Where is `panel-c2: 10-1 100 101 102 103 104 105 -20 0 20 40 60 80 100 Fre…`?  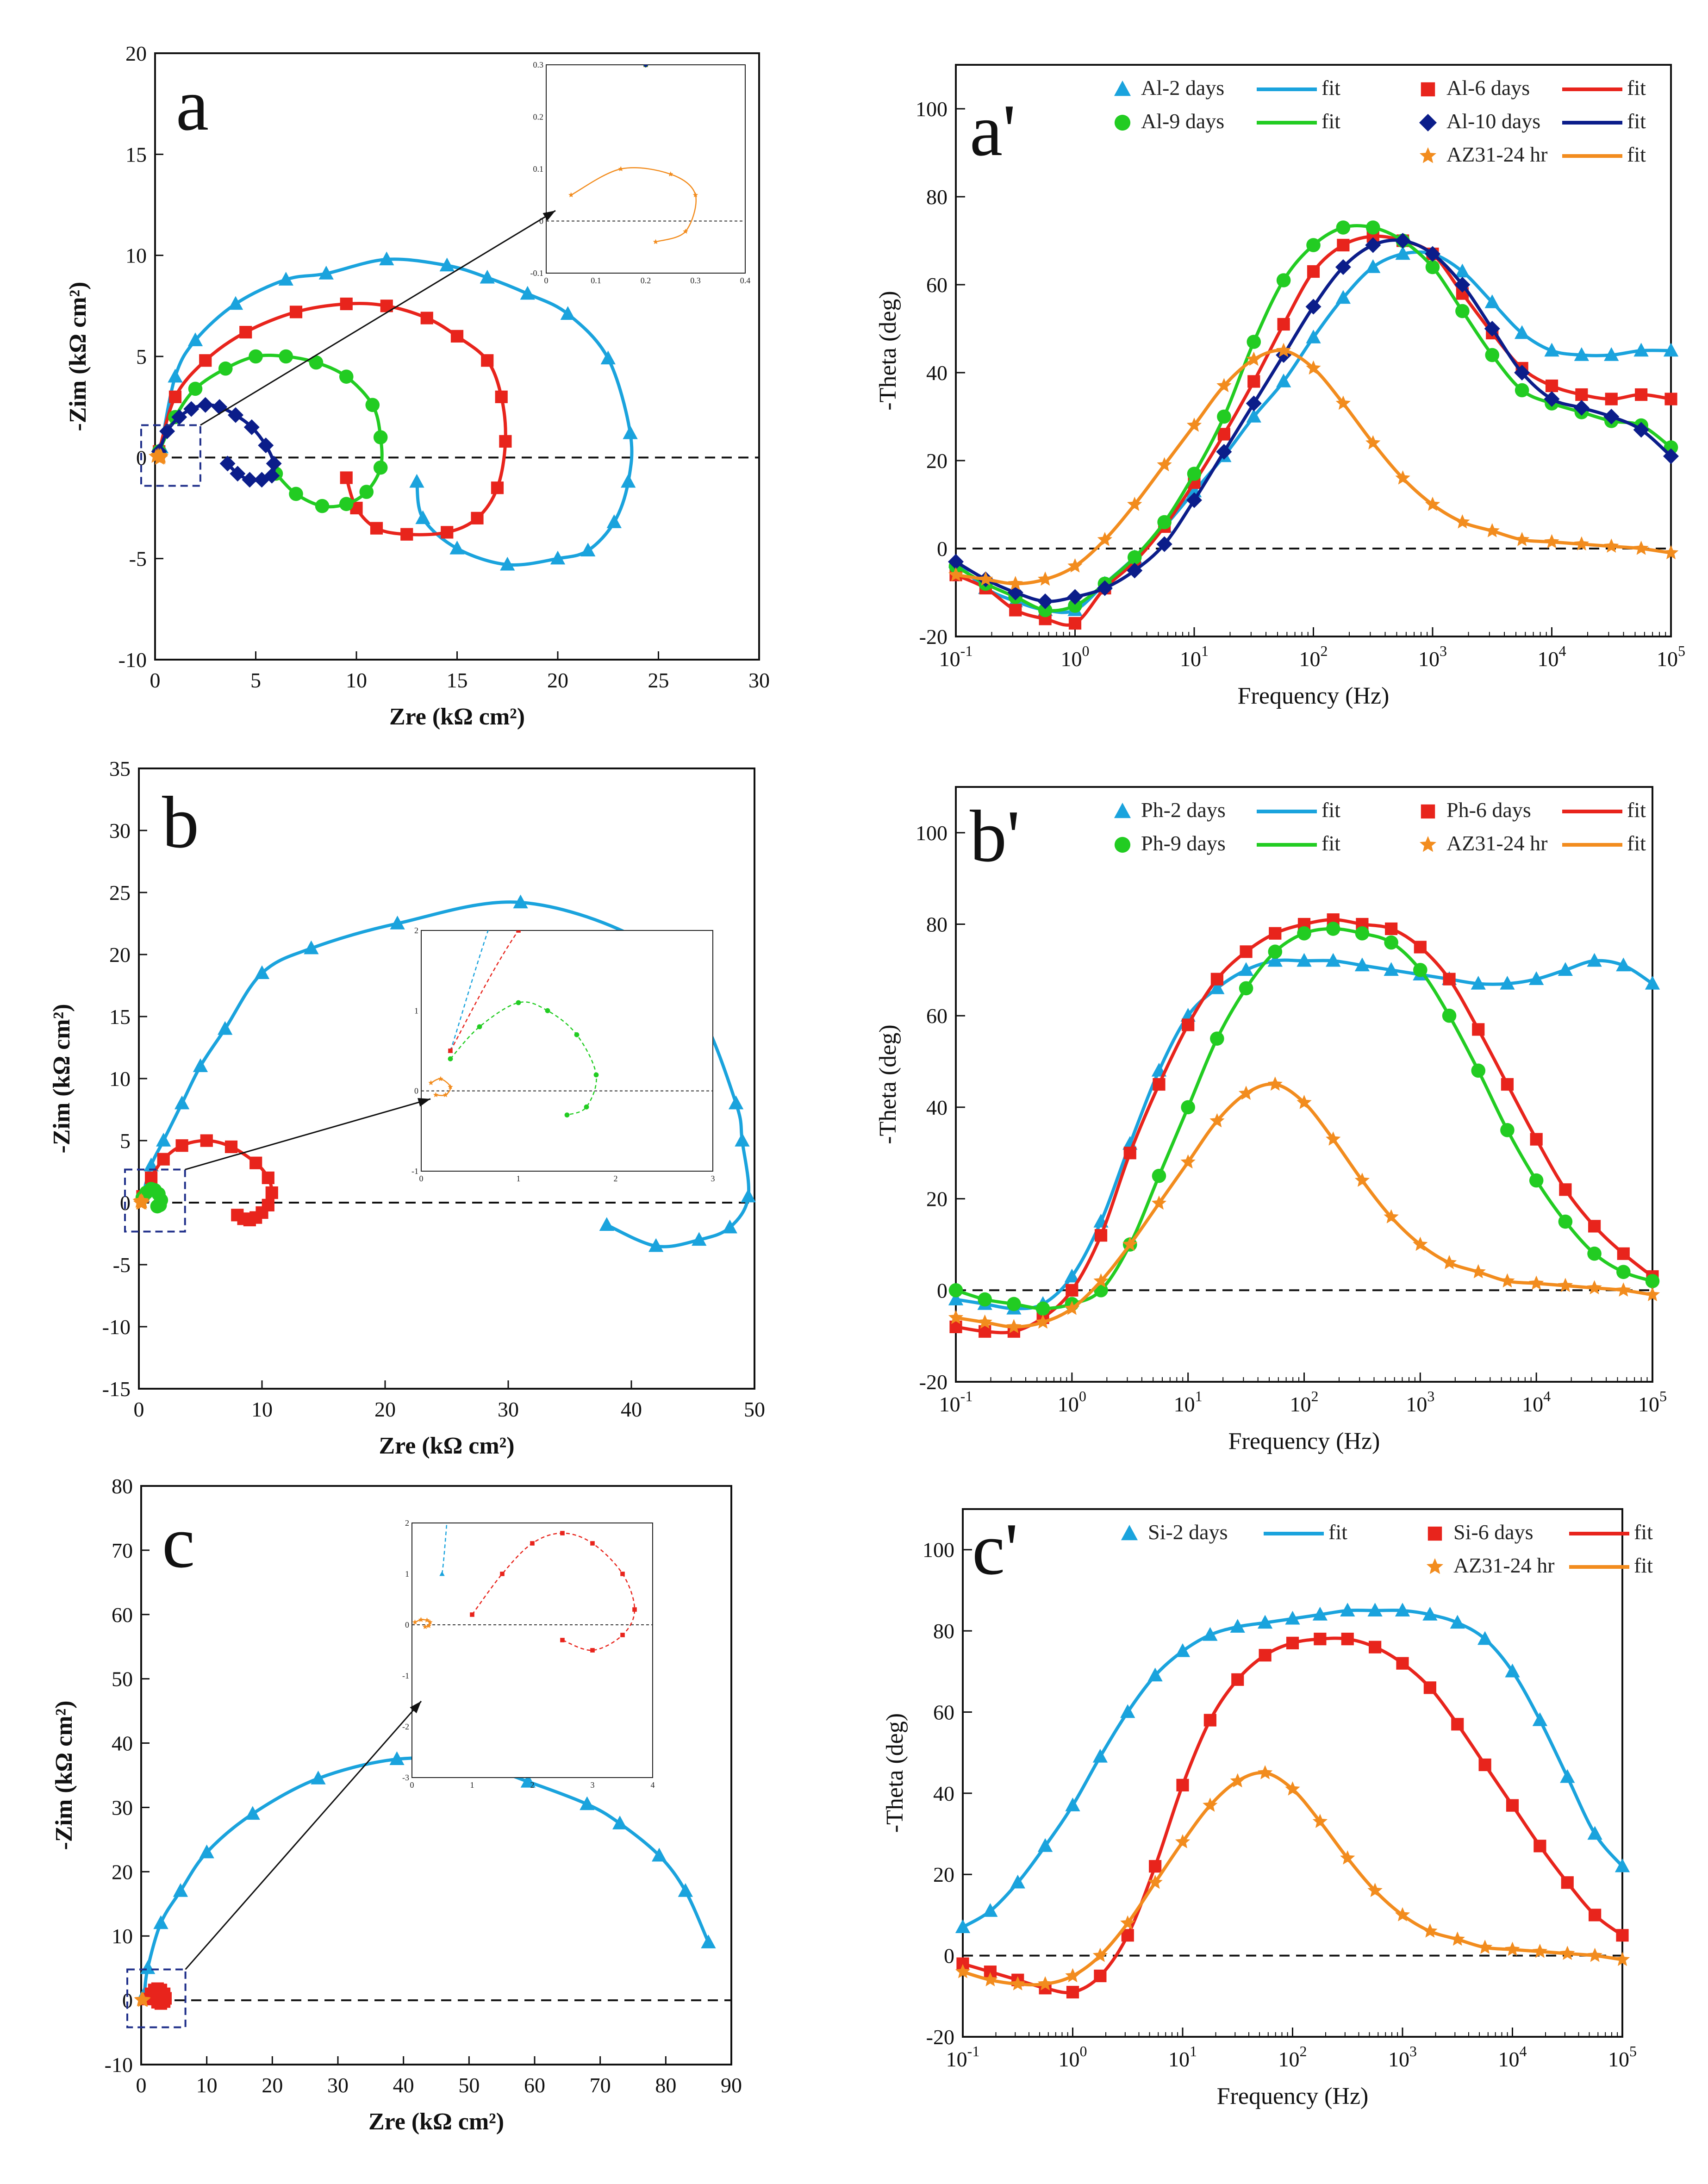 panel-c2: 10-1 100 101 102 103 104 105 -20 0 20 40 60 80 100 Fre… is located at coordinates (1267, 1808).